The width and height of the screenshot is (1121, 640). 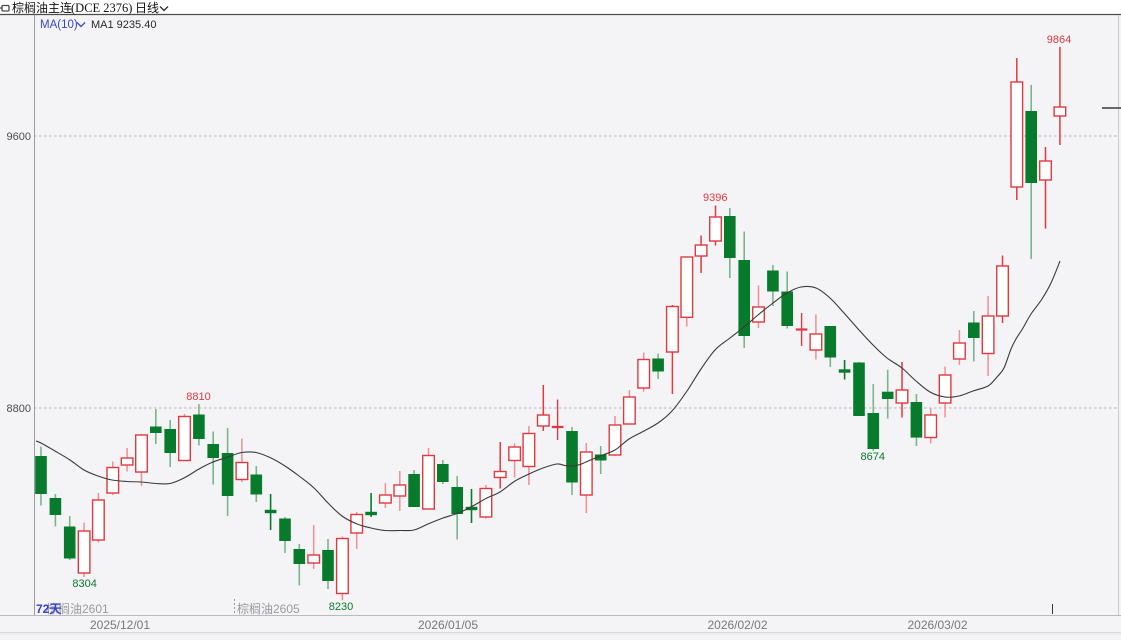 I want to click on svg-text: MA(10), so click(x=59, y=25).